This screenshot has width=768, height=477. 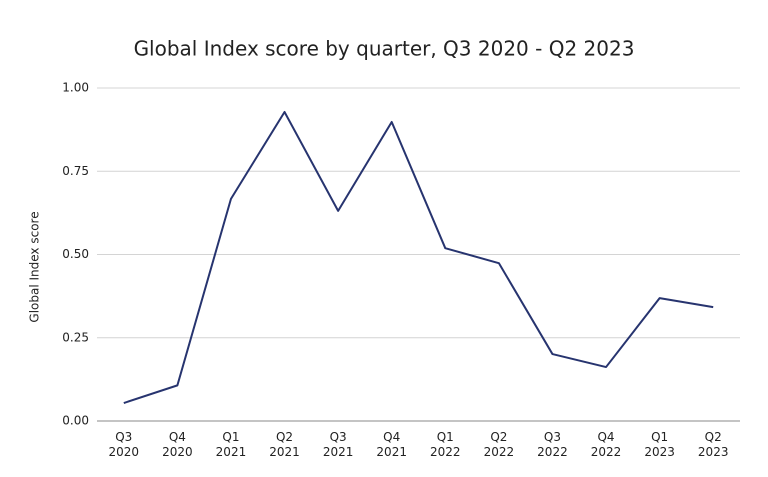 What do you see at coordinates (391, 444) in the screenshot?
I see `x-tick-label: Q4 2021` at bounding box center [391, 444].